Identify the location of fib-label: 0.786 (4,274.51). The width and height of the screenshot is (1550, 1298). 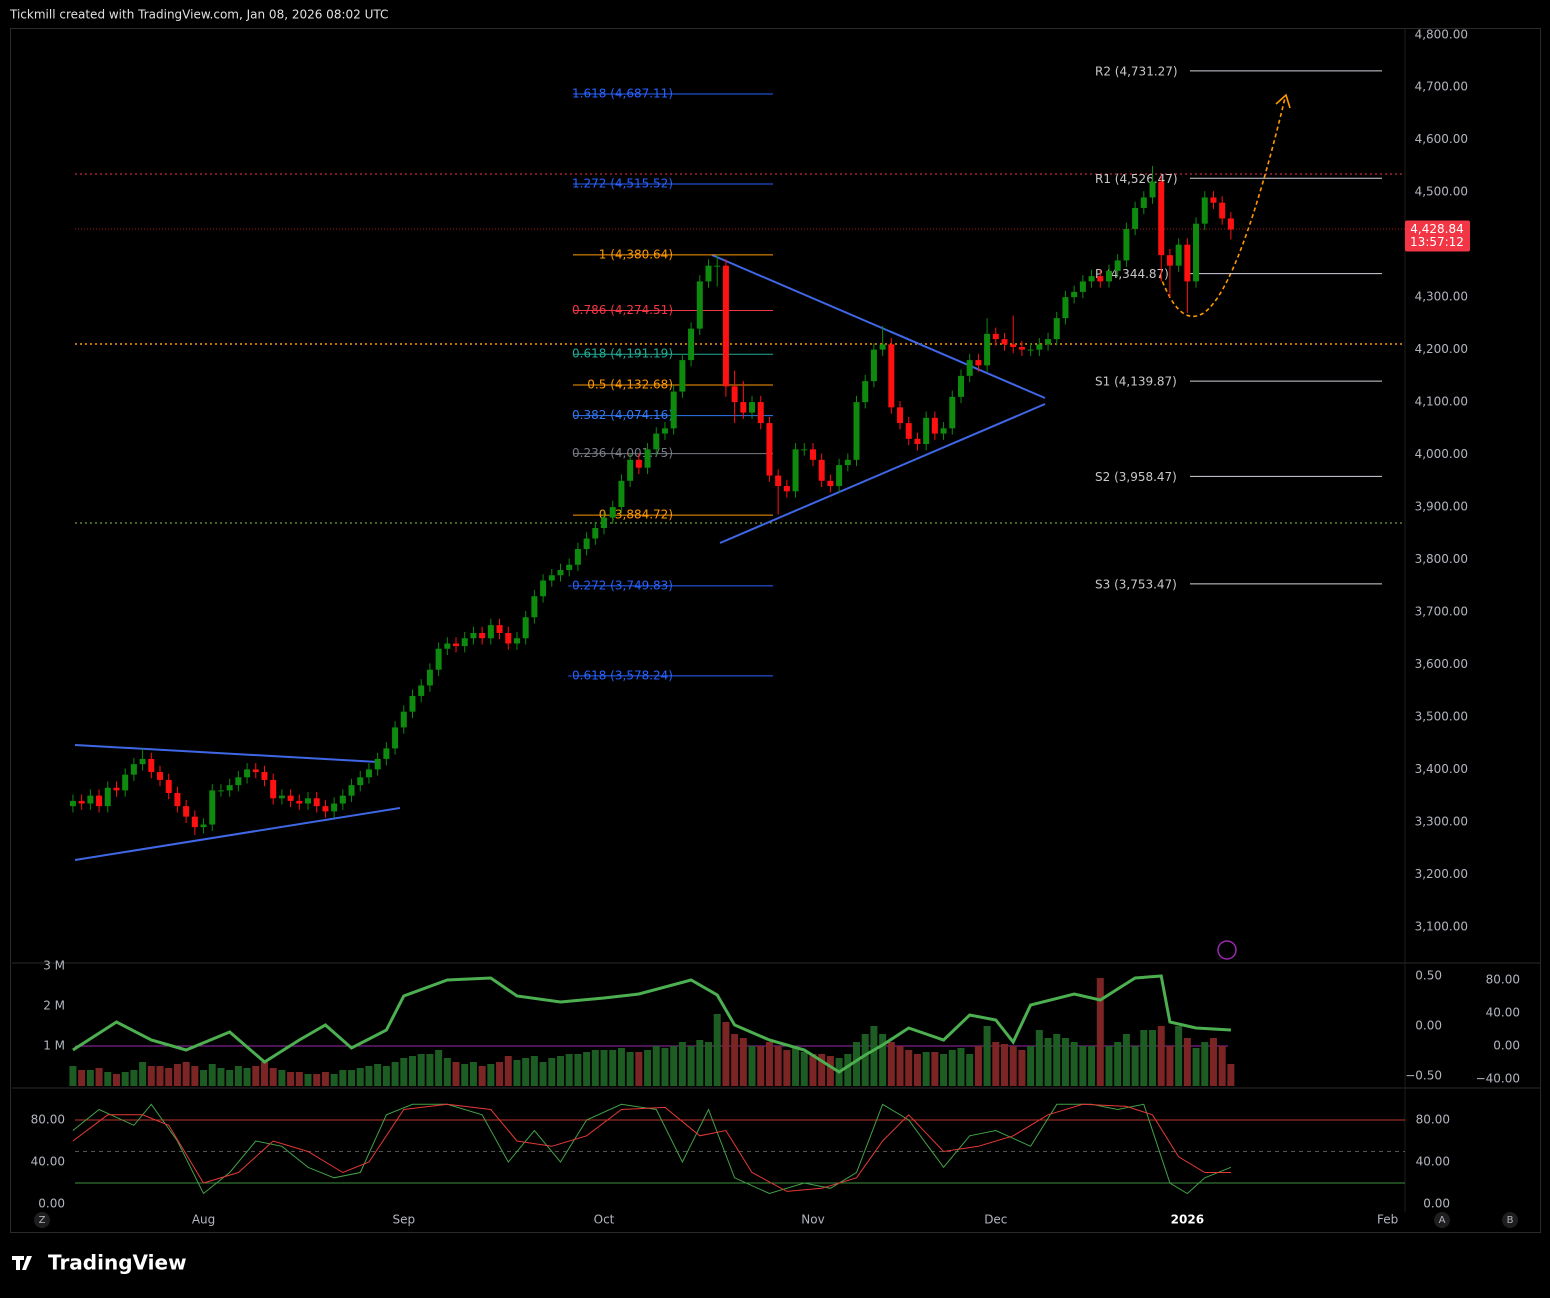
(622, 310).